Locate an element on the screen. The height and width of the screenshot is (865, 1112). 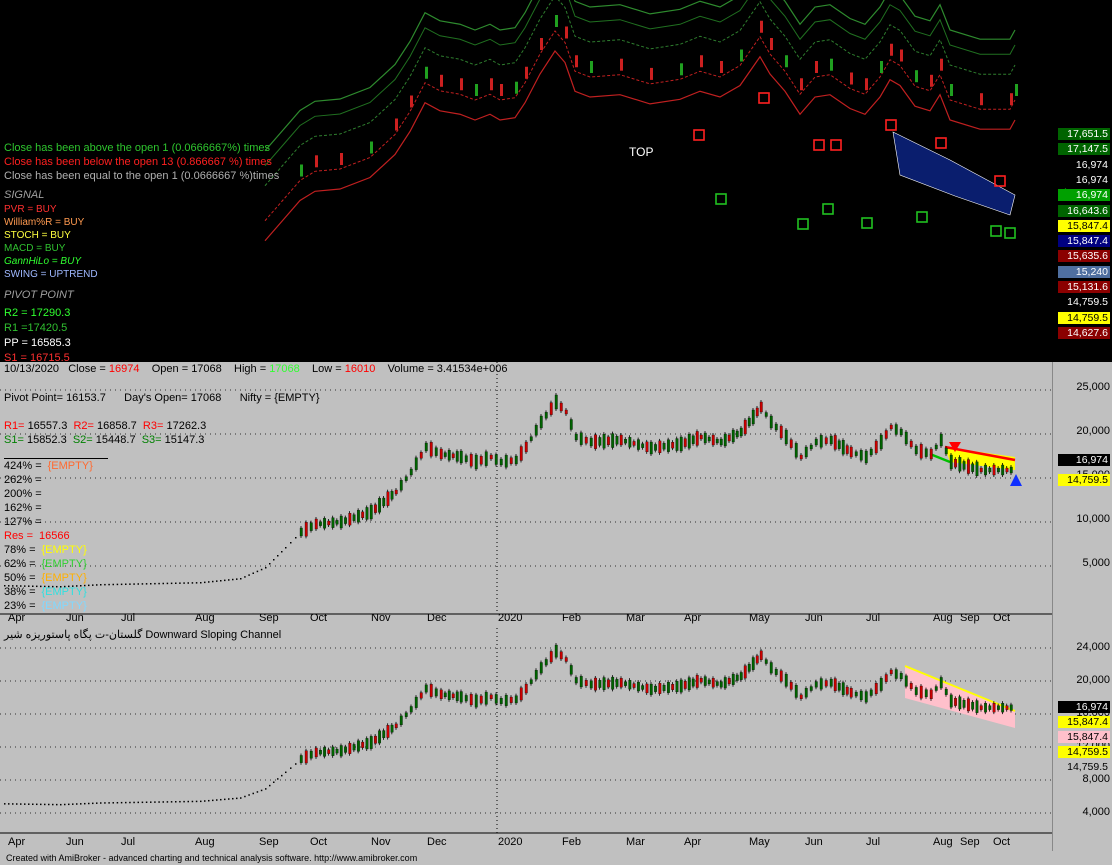
axis-separator is located at coordinates (1052, 495).